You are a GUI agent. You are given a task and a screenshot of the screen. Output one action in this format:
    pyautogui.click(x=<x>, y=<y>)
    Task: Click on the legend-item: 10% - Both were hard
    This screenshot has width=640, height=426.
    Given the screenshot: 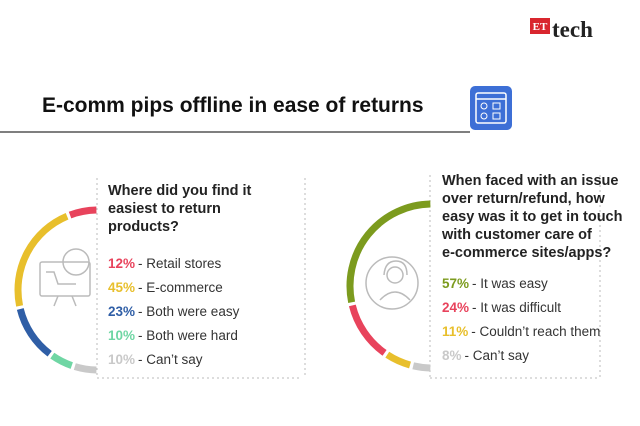 What is the action you would take?
    pyautogui.click(x=173, y=335)
    